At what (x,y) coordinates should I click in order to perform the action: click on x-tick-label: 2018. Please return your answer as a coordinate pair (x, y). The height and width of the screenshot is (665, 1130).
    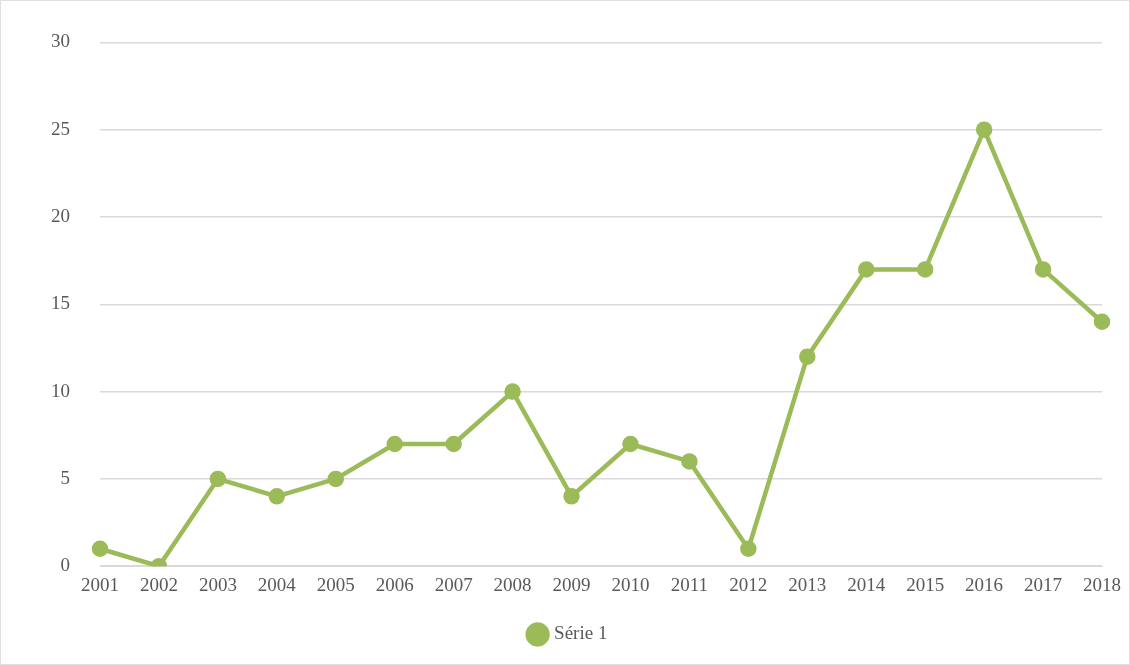
    Looking at the image, I should click on (1102, 584).